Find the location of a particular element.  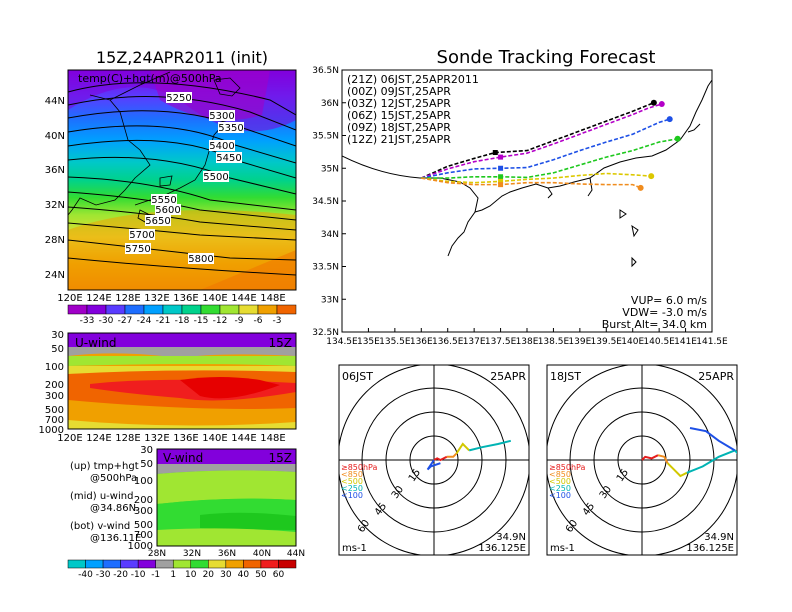

tracking-y-tick-label: 36.5N is located at coordinates (325, 71).